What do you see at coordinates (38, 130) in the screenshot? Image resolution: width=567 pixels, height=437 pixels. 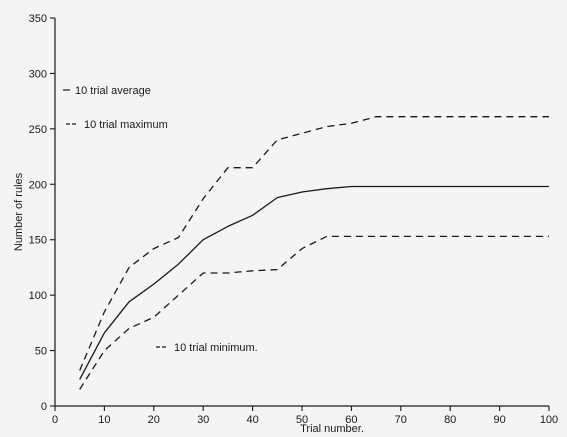 I see `y-tick-label: 250` at bounding box center [38, 130].